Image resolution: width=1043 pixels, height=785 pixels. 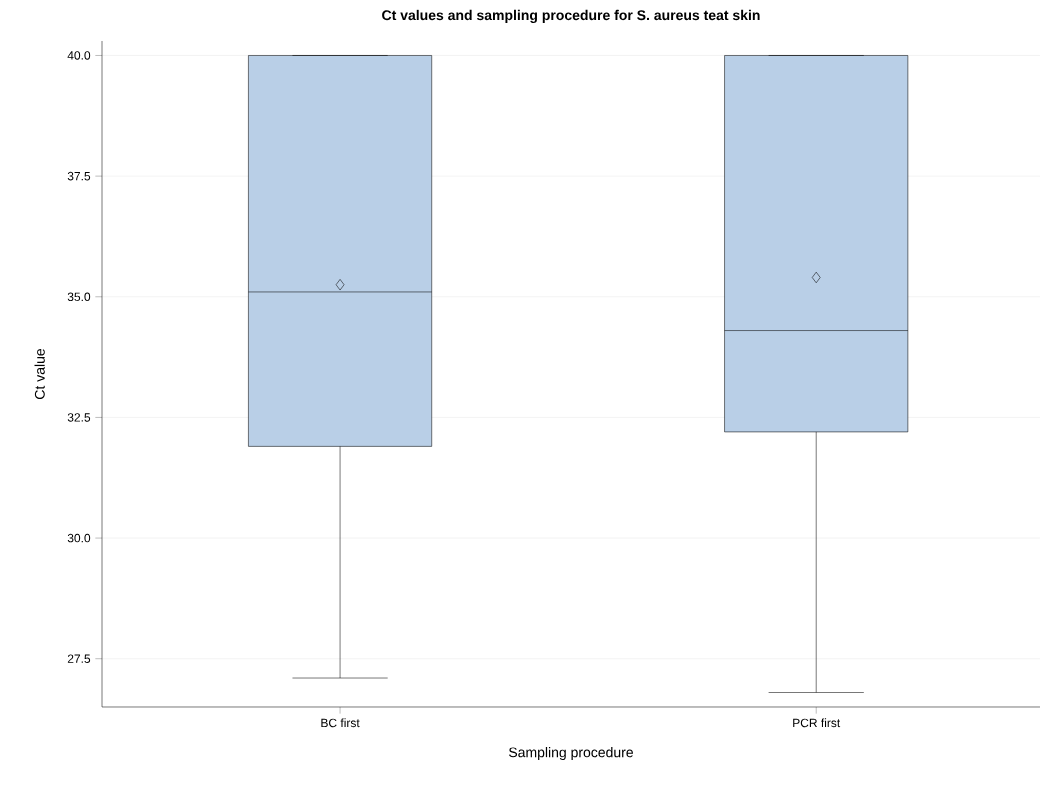 I want to click on y-tick-label: 37.5, so click(x=79, y=176).